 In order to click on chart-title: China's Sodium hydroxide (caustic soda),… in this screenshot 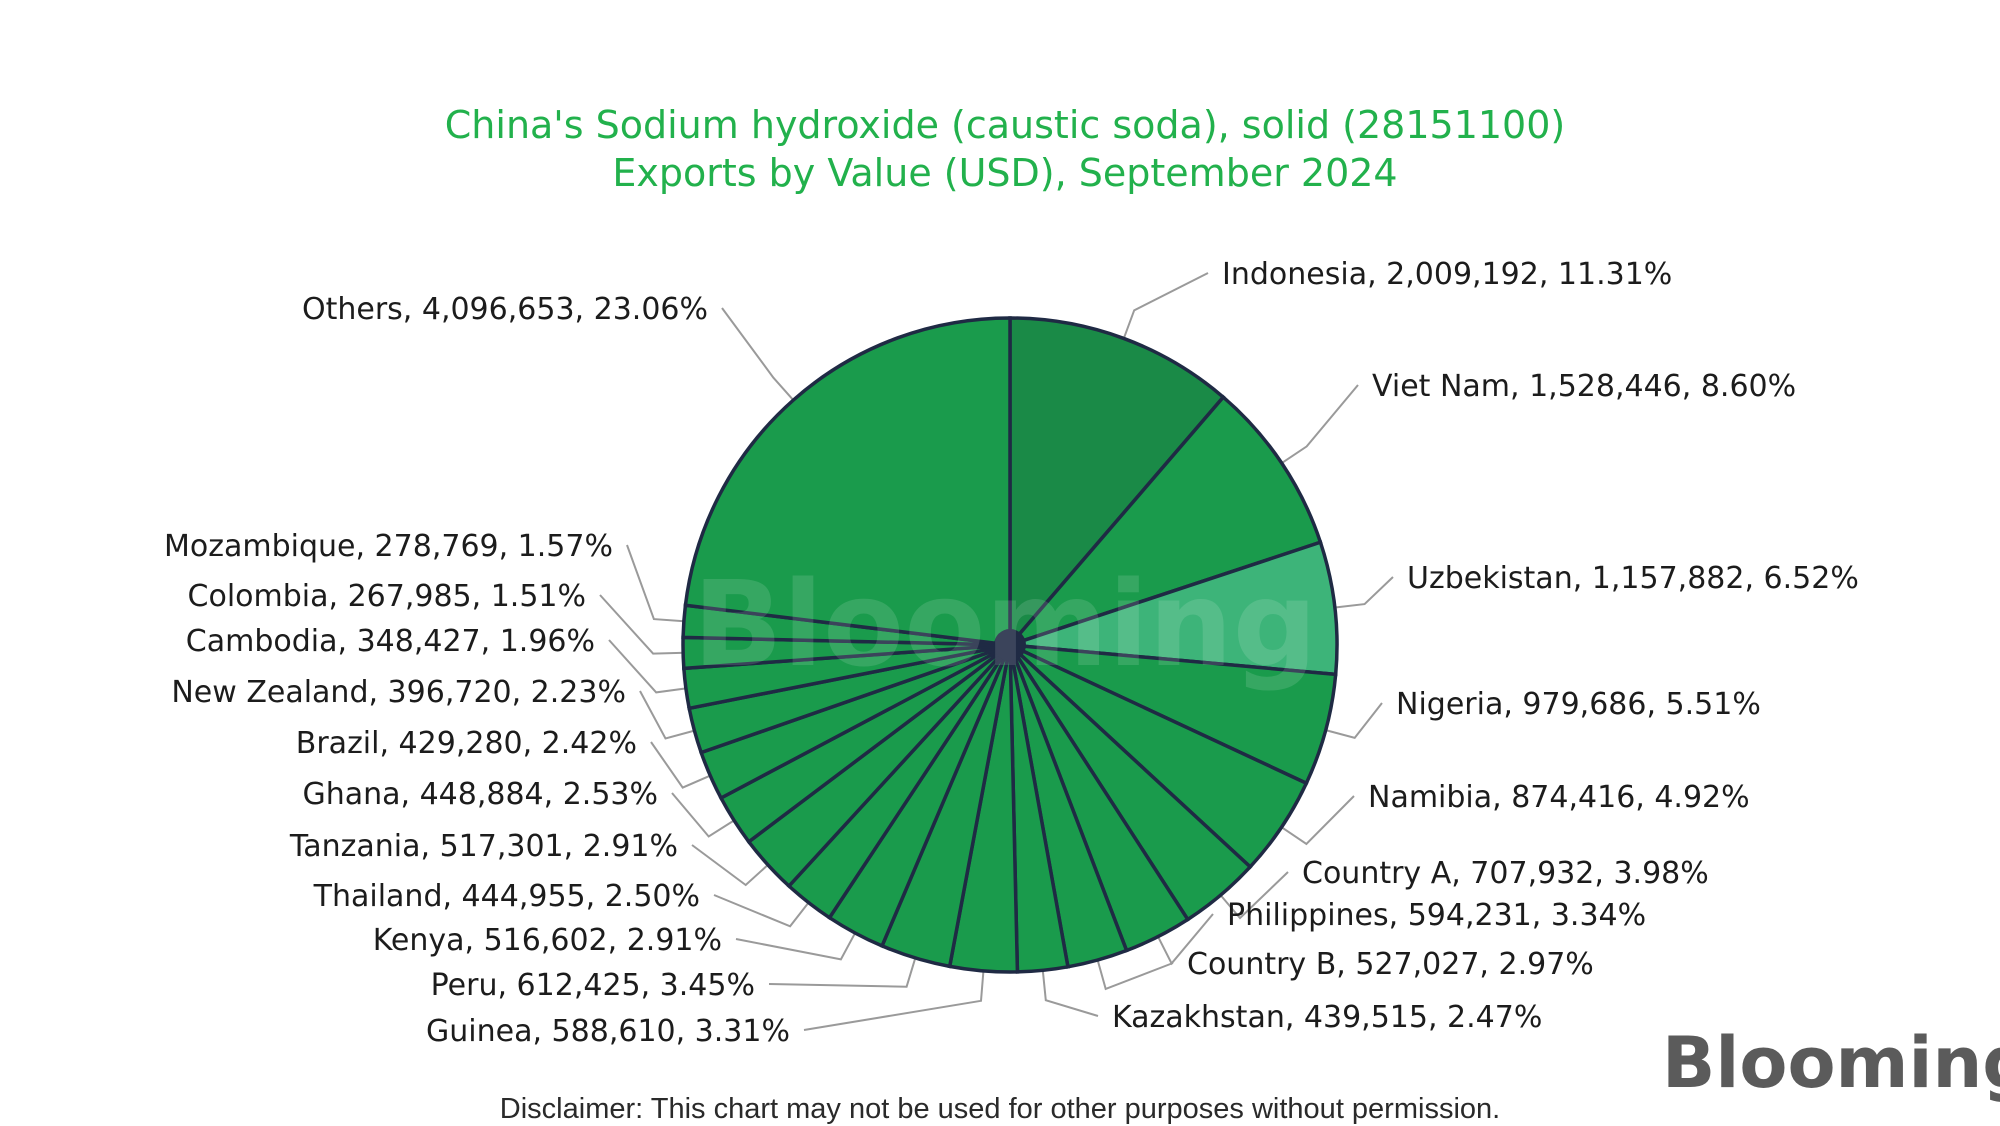, I will do `click(1005, 125)`.